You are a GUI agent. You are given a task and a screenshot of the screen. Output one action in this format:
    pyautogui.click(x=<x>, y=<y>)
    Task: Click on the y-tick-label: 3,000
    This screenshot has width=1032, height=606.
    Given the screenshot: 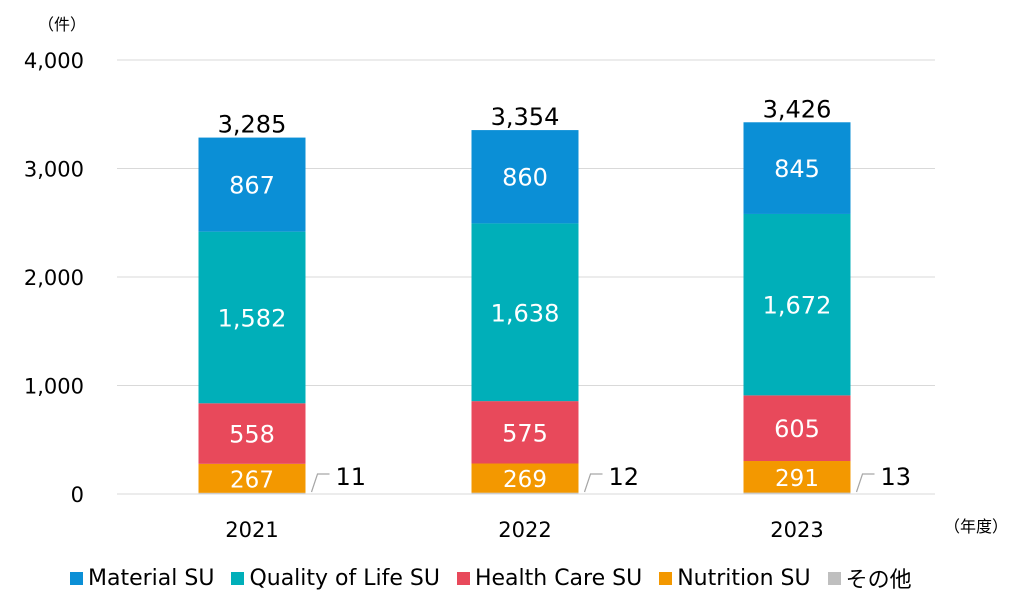 What is the action you would take?
    pyautogui.click(x=54, y=170)
    